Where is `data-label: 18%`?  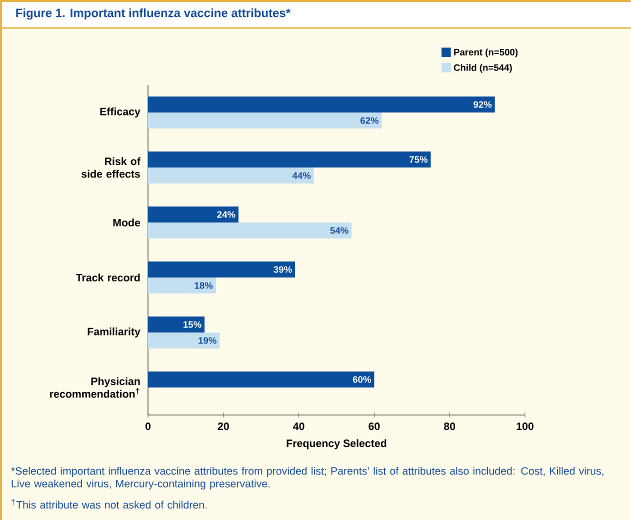
data-label: 18% is located at coordinates (203, 285).